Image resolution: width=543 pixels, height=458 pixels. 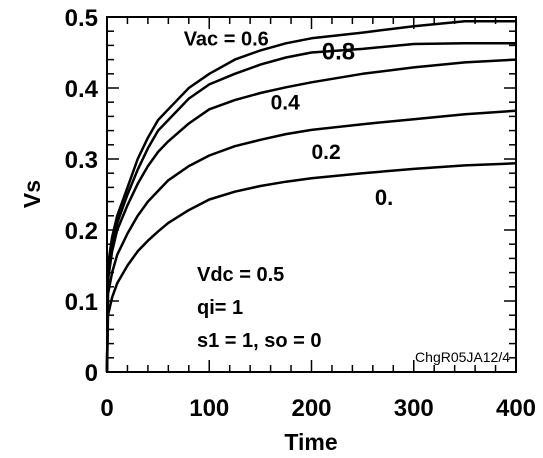 What do you see at coordinates (286, 102) in the screenshot?
I see `series-label: 0.4` at bounding box center [286, 102].